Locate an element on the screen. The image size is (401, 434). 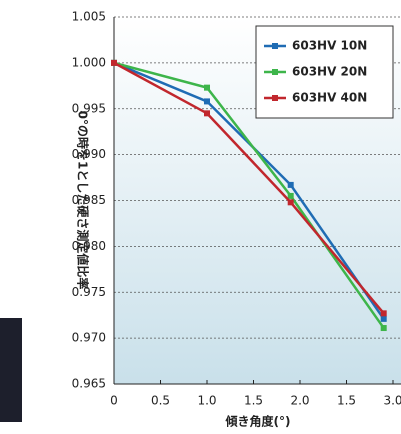
legend-label: 603HV 20N is located at coordinates (329, 72).